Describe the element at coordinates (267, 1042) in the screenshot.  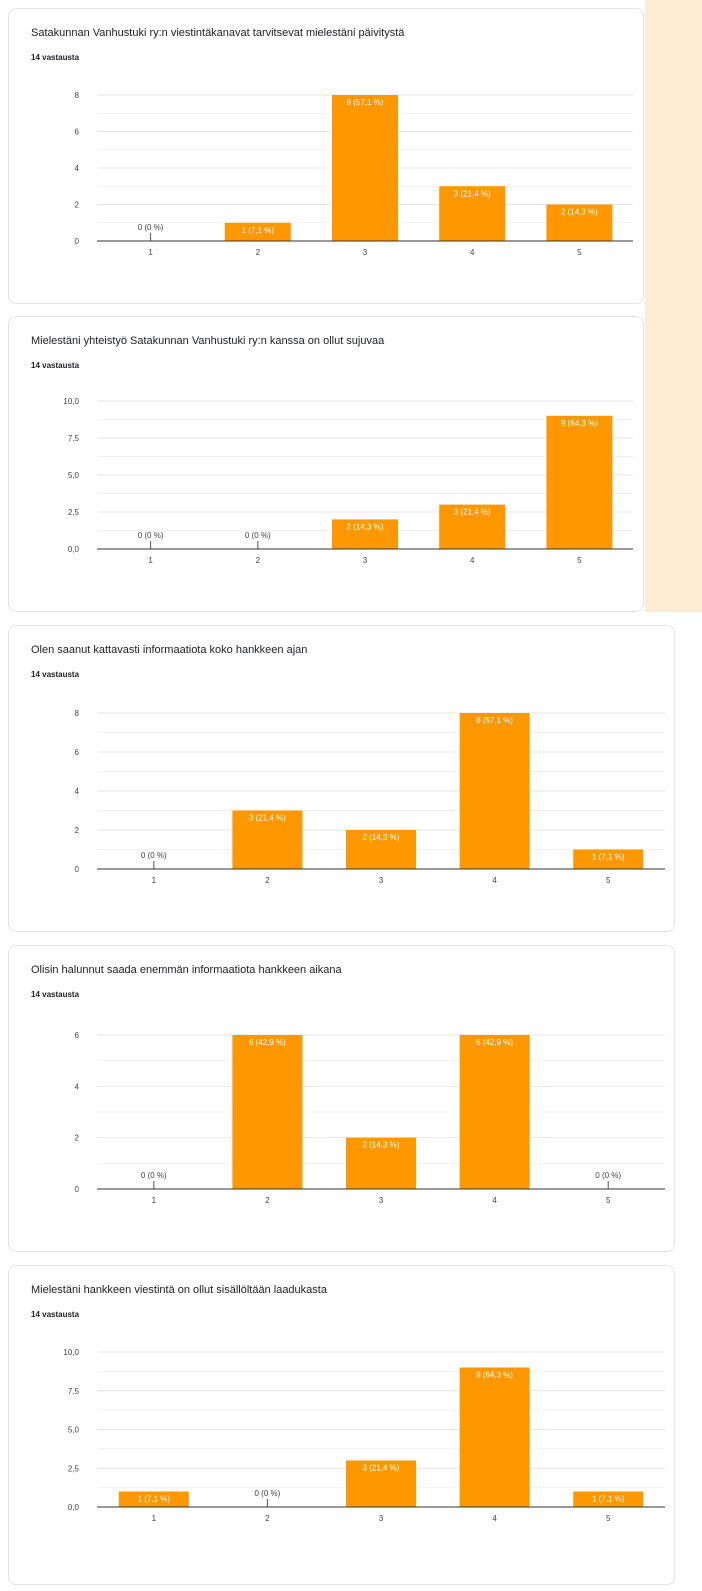
I see `data-label: 6 (42,9 %)` at that location.